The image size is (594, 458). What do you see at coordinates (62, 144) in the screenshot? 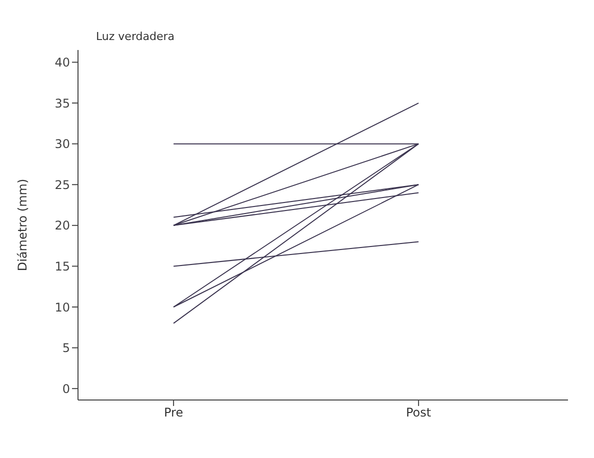
I see `y-tick-label: 30` at bounding box center [62, 144].